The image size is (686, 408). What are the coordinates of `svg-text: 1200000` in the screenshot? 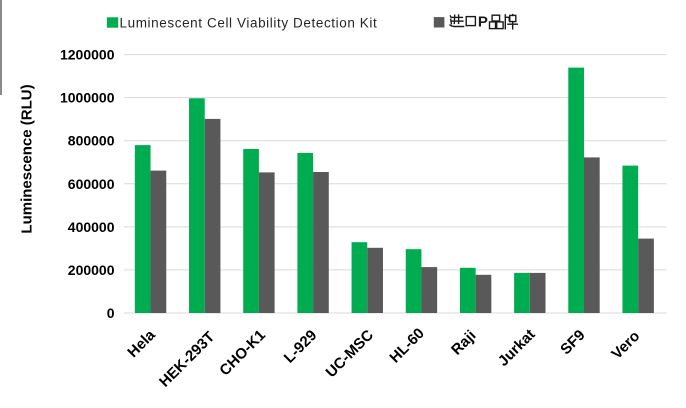 It's located at (87, 55).